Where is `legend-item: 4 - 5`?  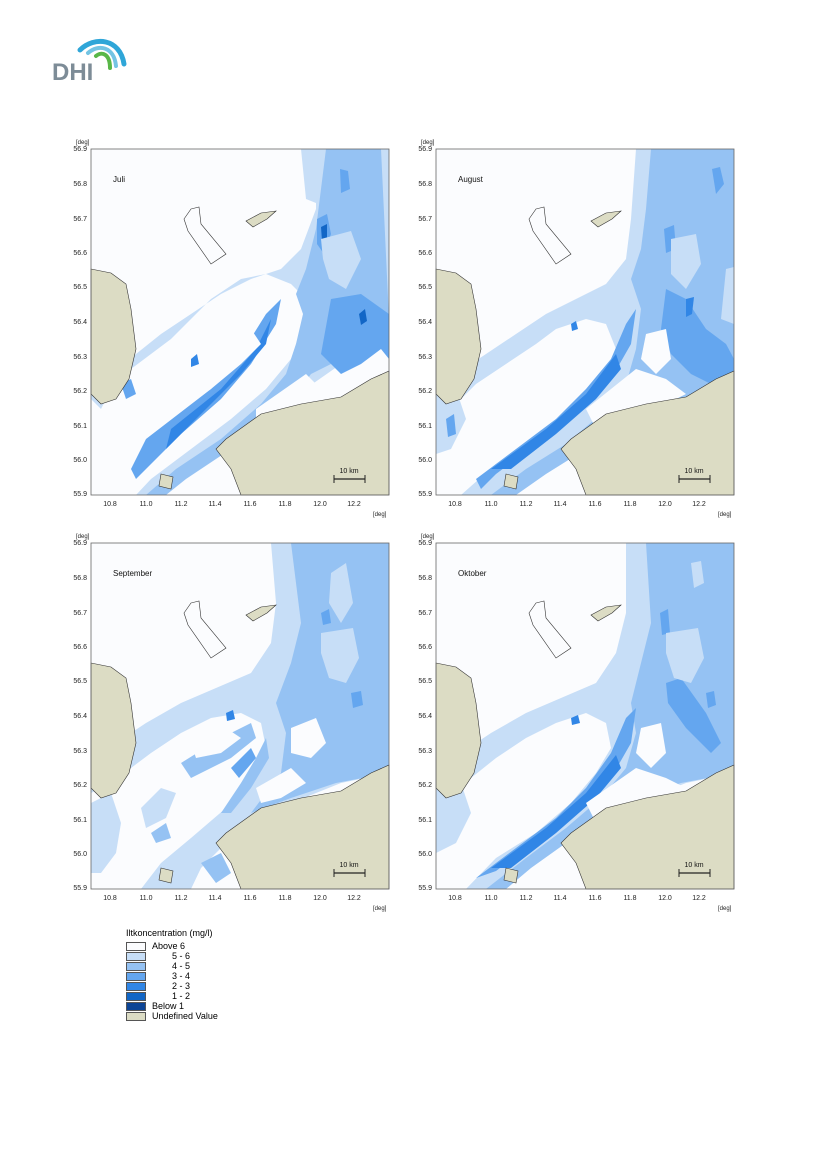 legend-item: 4 - 5 is located at coordinates (206, 966).